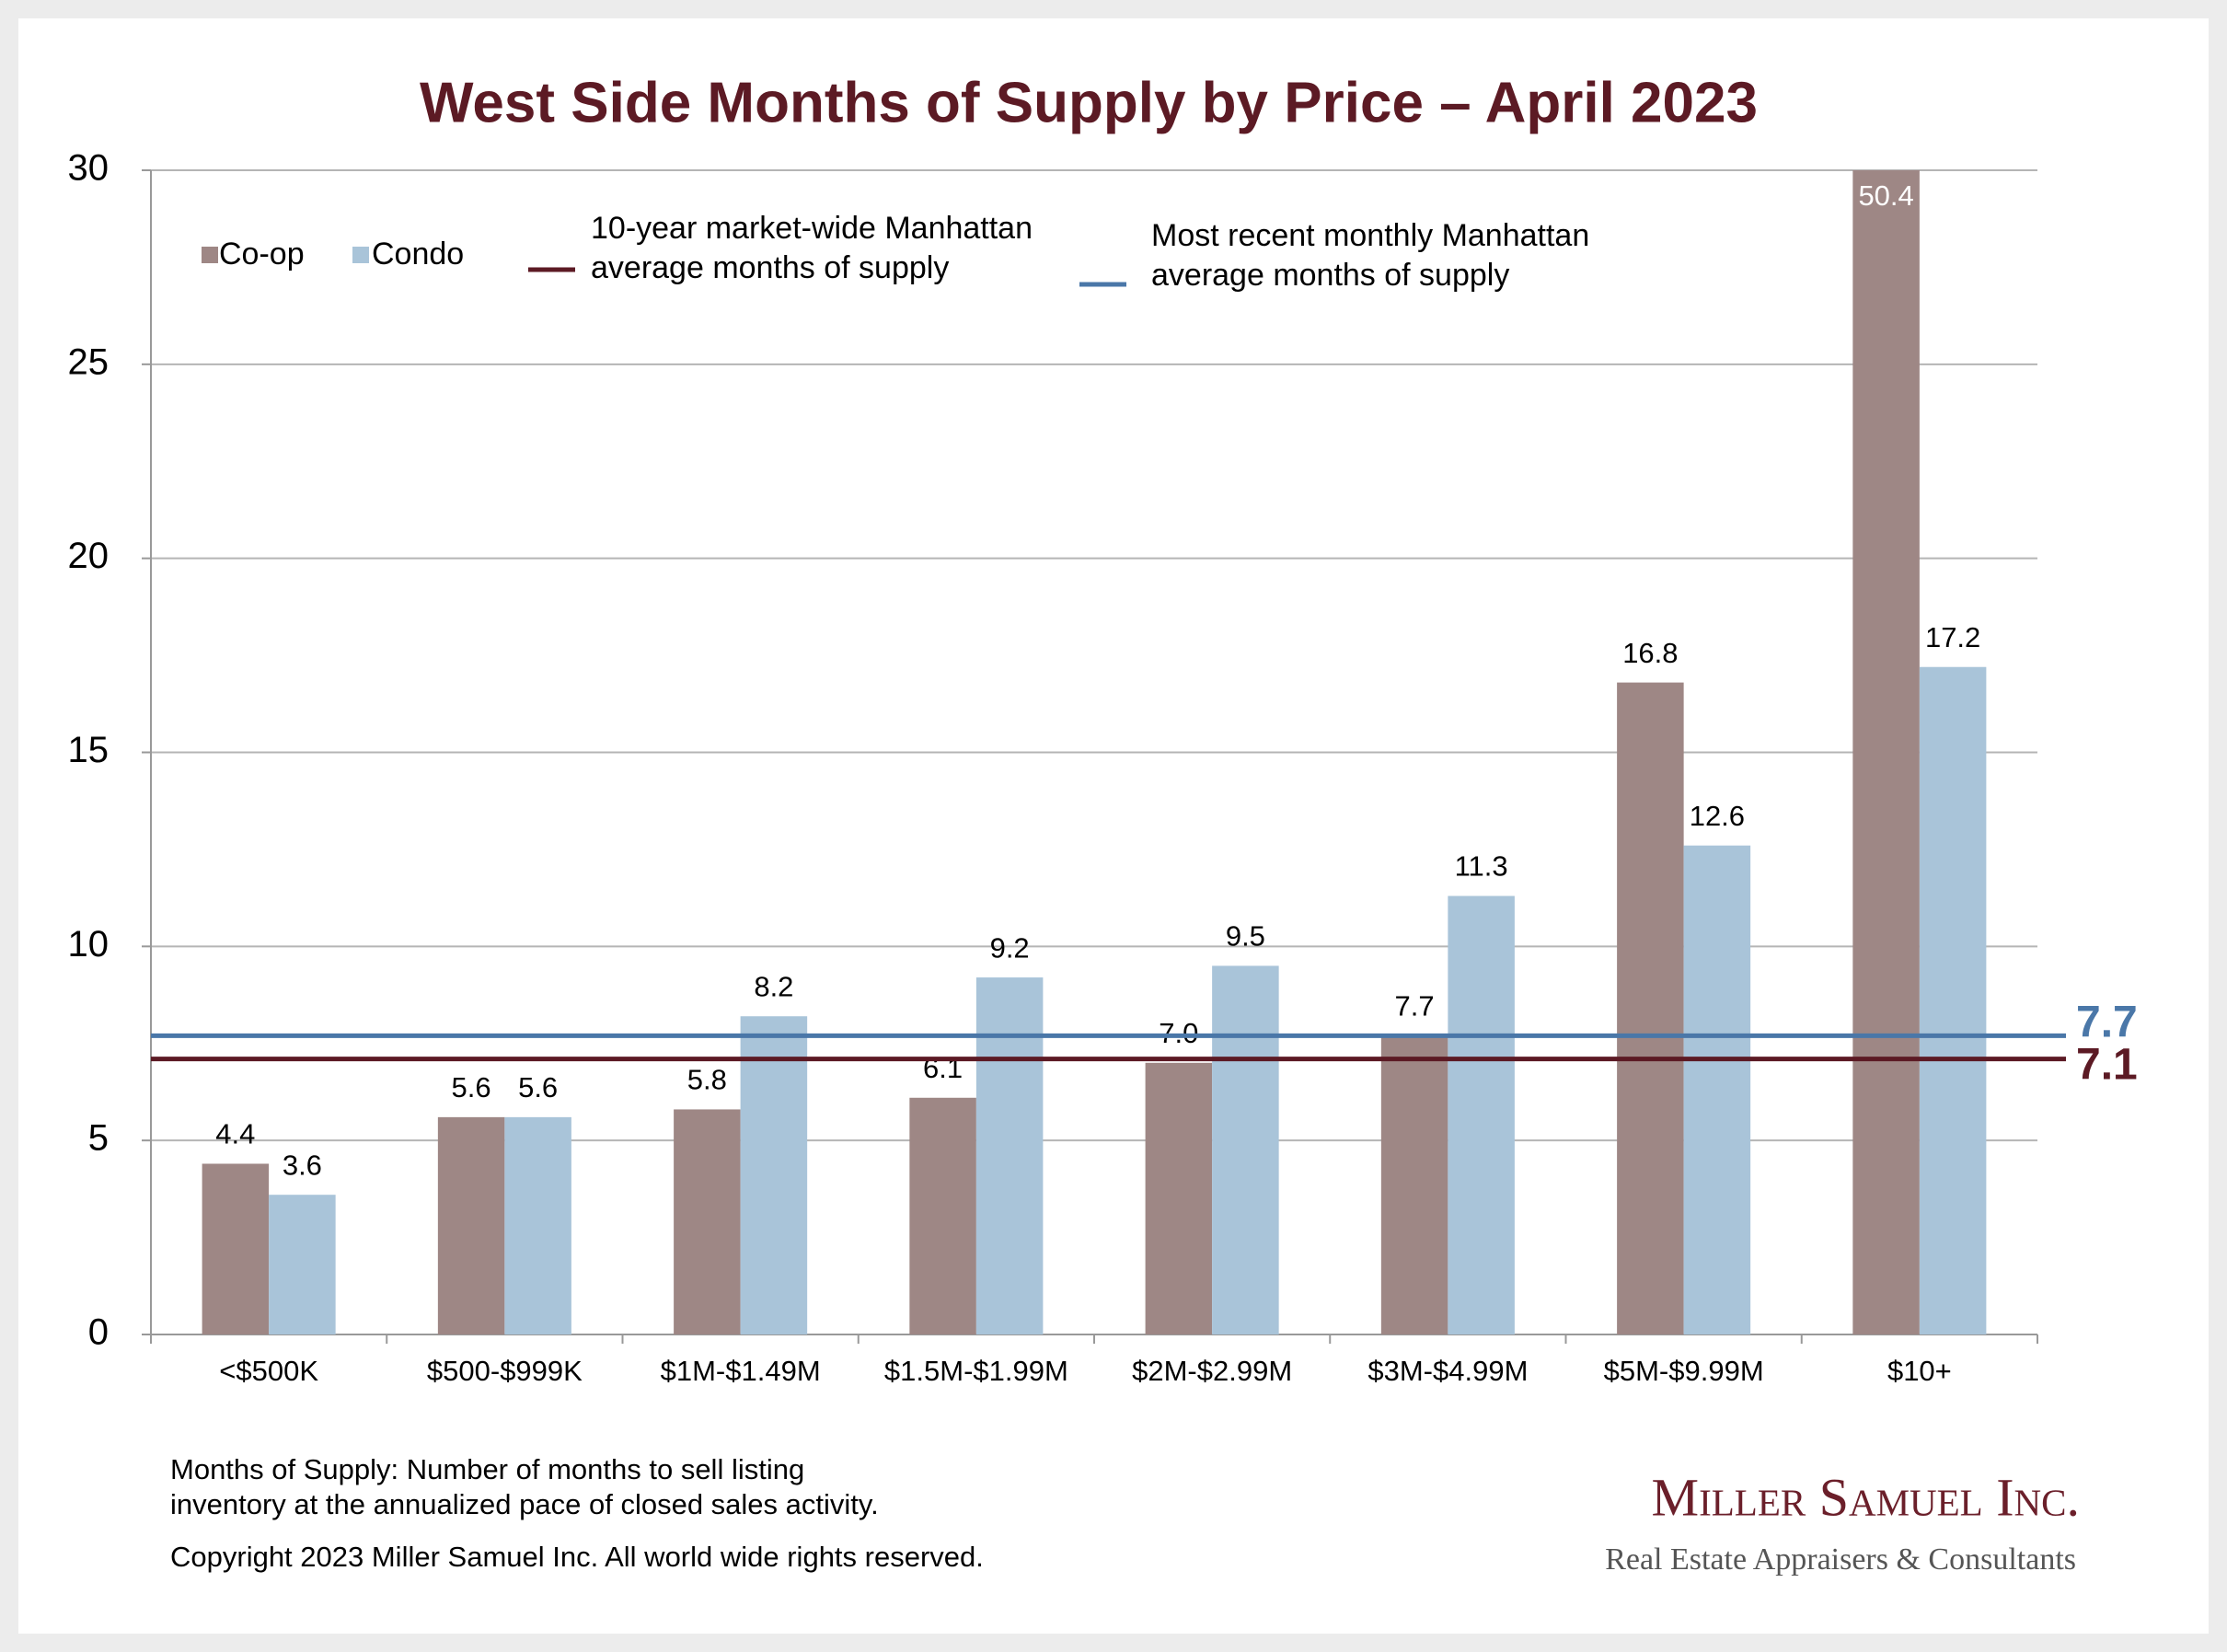  What do you see at coordinates (1650, 653) in the screenshot?
I see `data-label: 16.8` at bounding box center [1650, 653].